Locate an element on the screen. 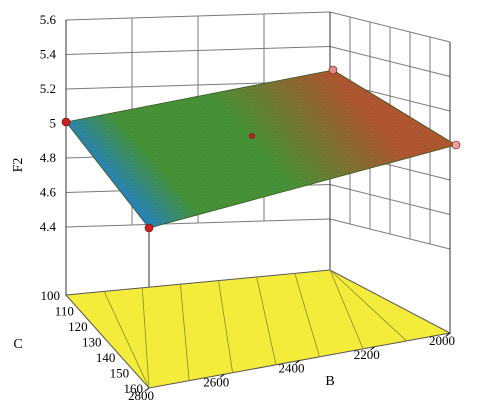  c-tick-label: 150 is located at coordinates (120, 373).